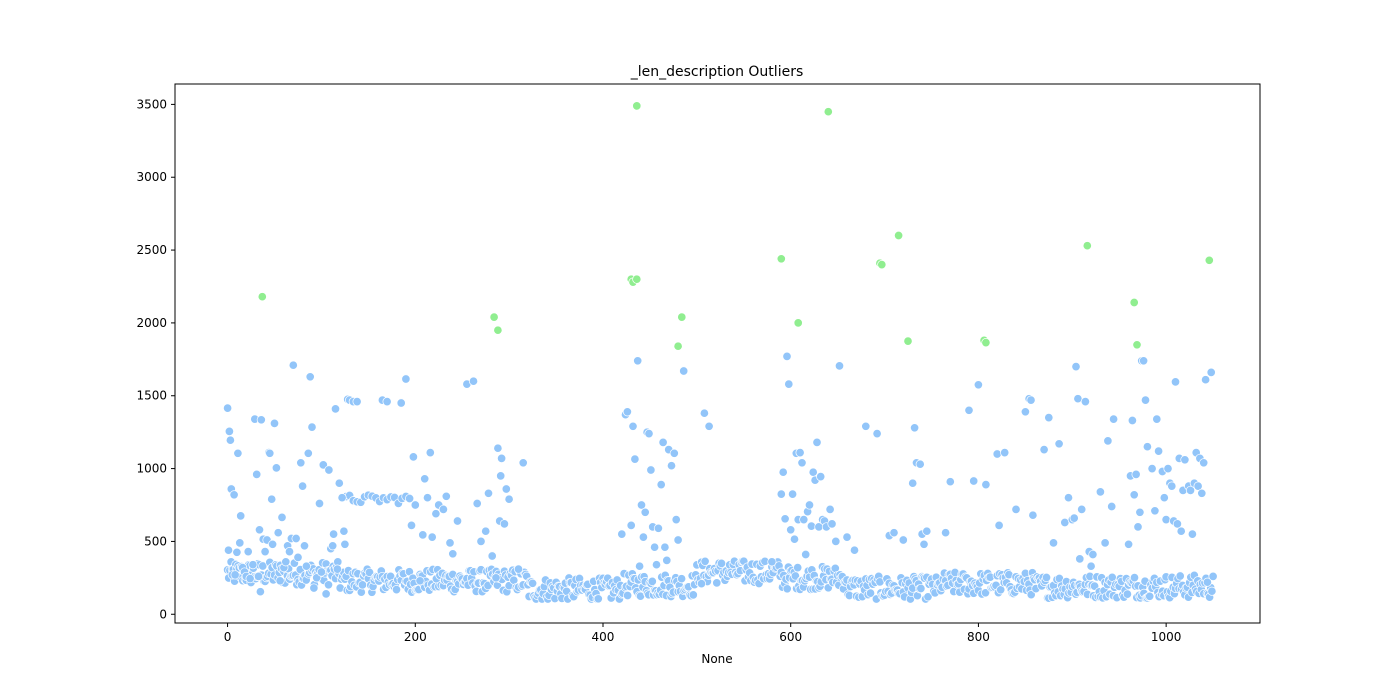  What do you see at coordinates (155, 359) in the screenshot?
I see `y-axis: 0 500 1000 1500 2000 2500 3000 3500` at bounding box center [155, 359].